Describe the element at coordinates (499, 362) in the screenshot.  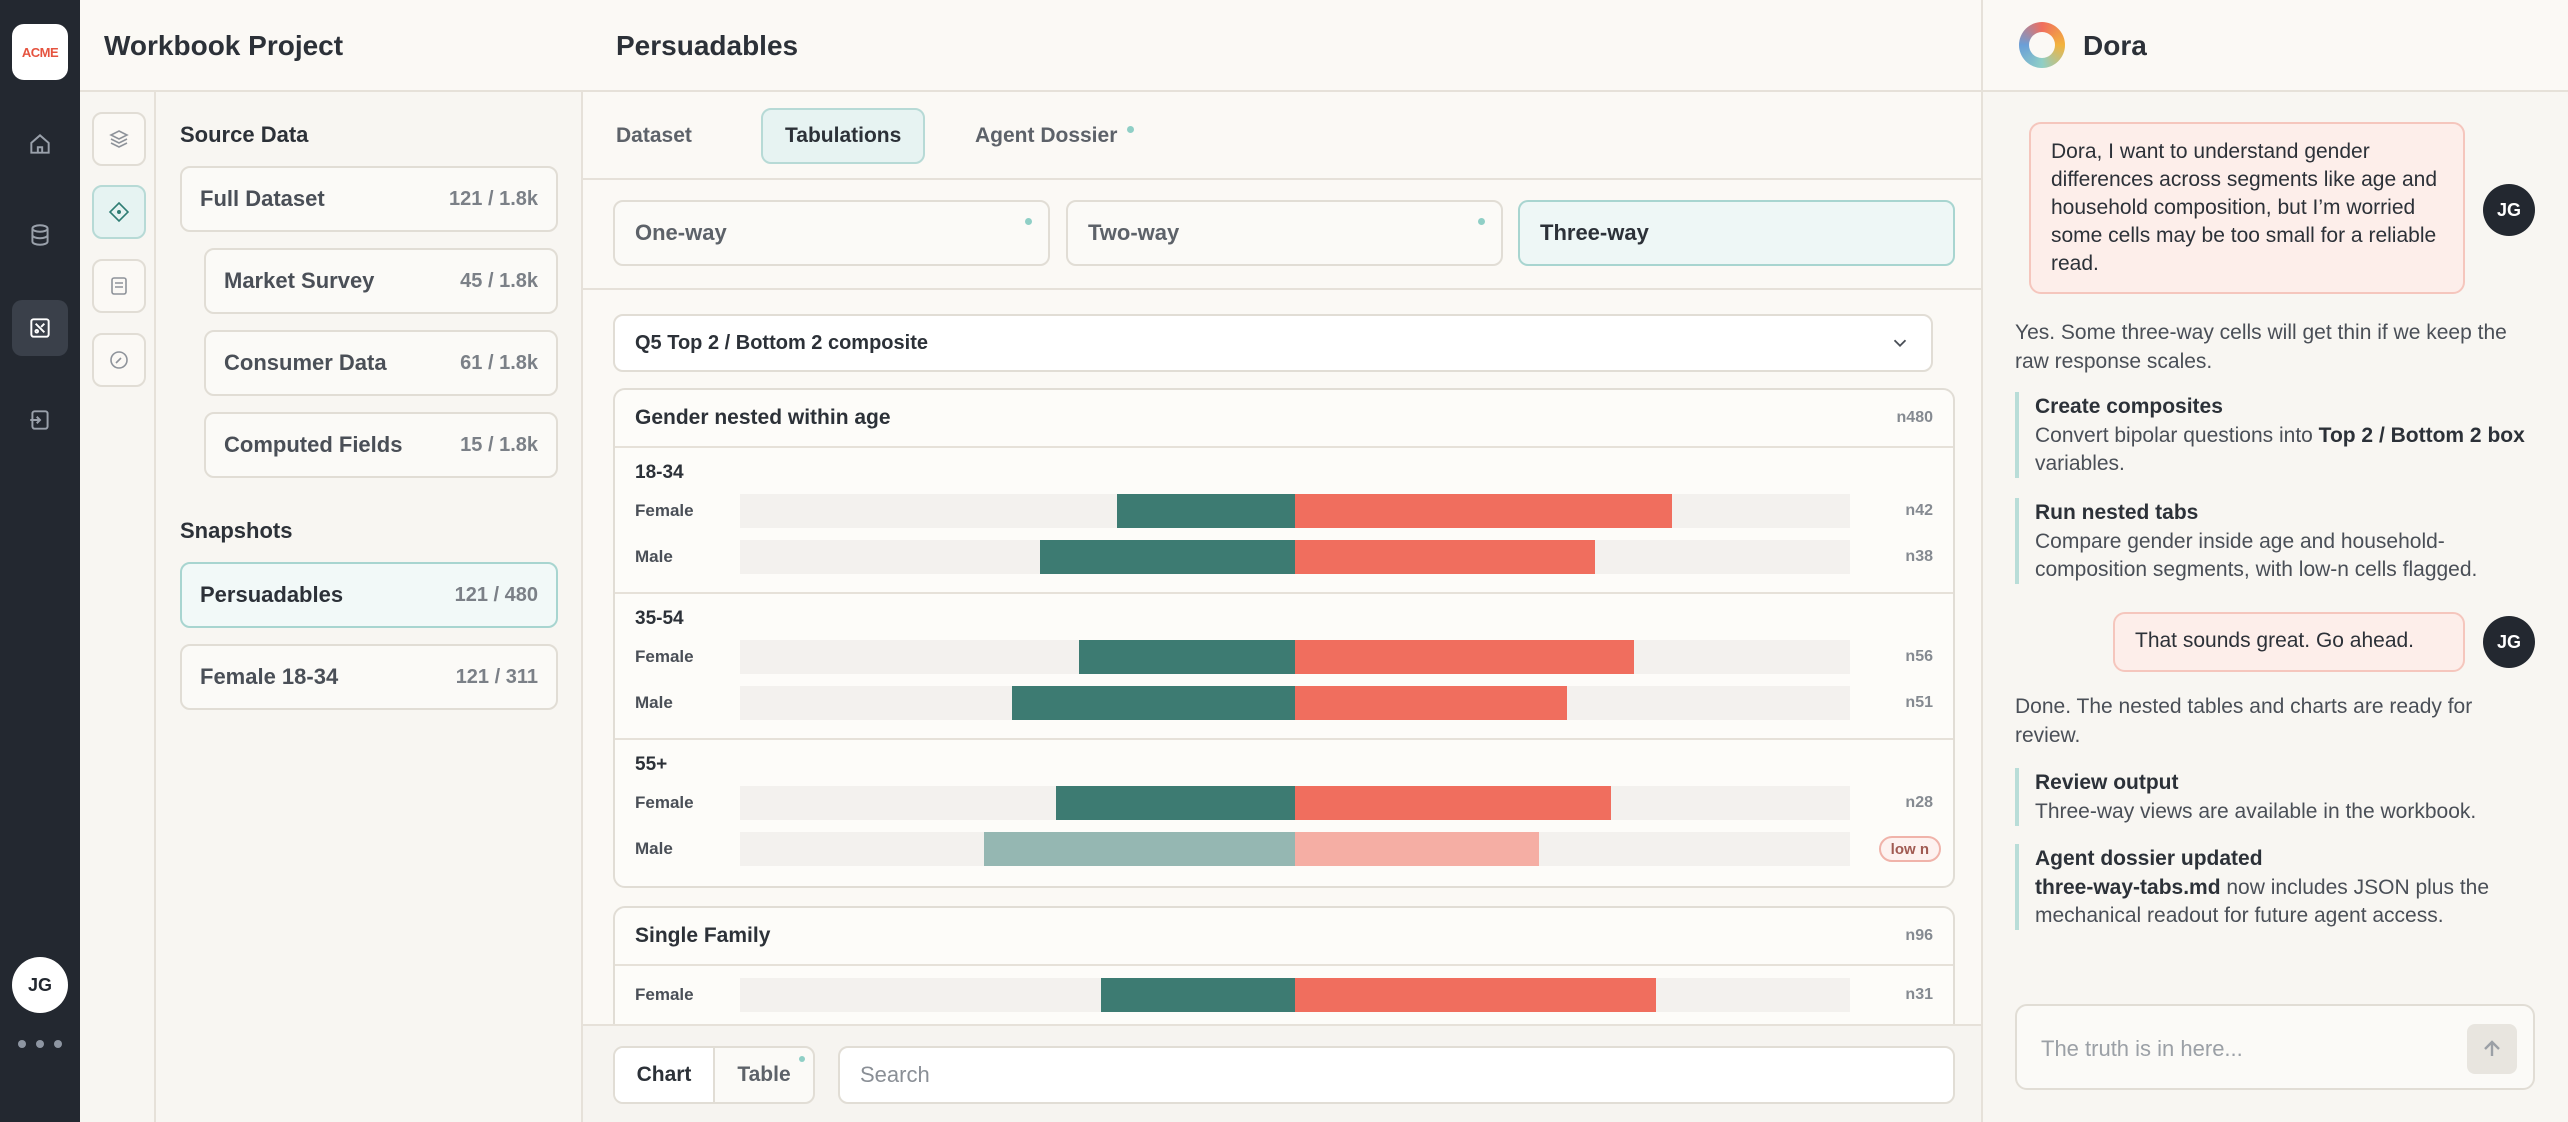
I see `dataset-count: 61 / 1.8k` at that location.